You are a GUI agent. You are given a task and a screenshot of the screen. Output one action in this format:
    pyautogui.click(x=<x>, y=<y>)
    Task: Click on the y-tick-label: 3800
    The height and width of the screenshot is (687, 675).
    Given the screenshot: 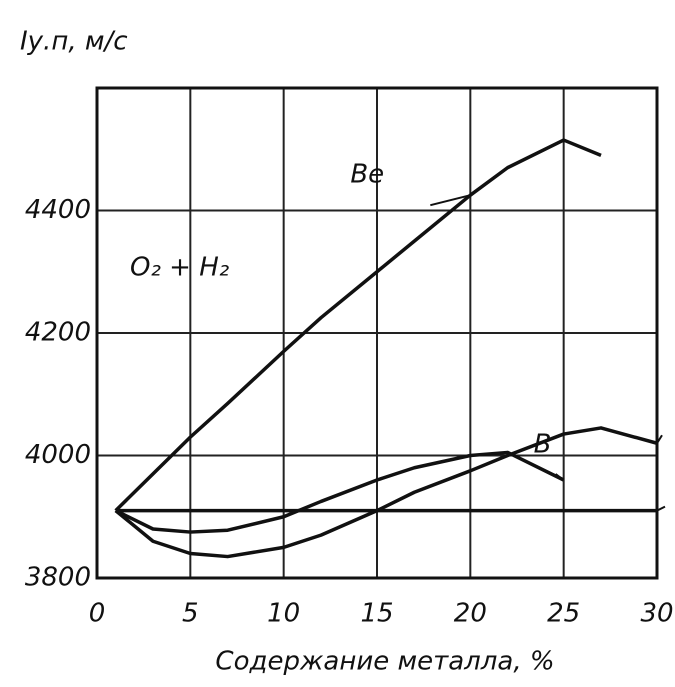 What is the action you would take?
    pyautogui.click(x=58, y=578)
    